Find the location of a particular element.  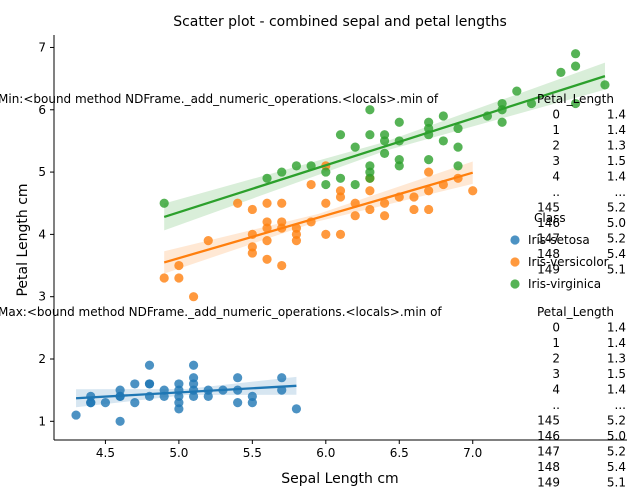

x-tick-label: 5.0 is located at coordinates (178, 453).